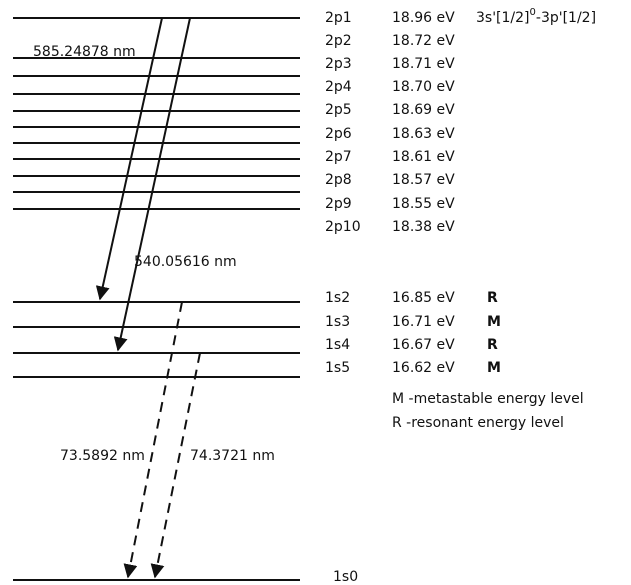 This screenshot has width=631, height=585. What do you see at coordinates (232, 456) in the screenshot?
I see `wavelength-label: 74.3721 nm` at bounding box center [232, 456].